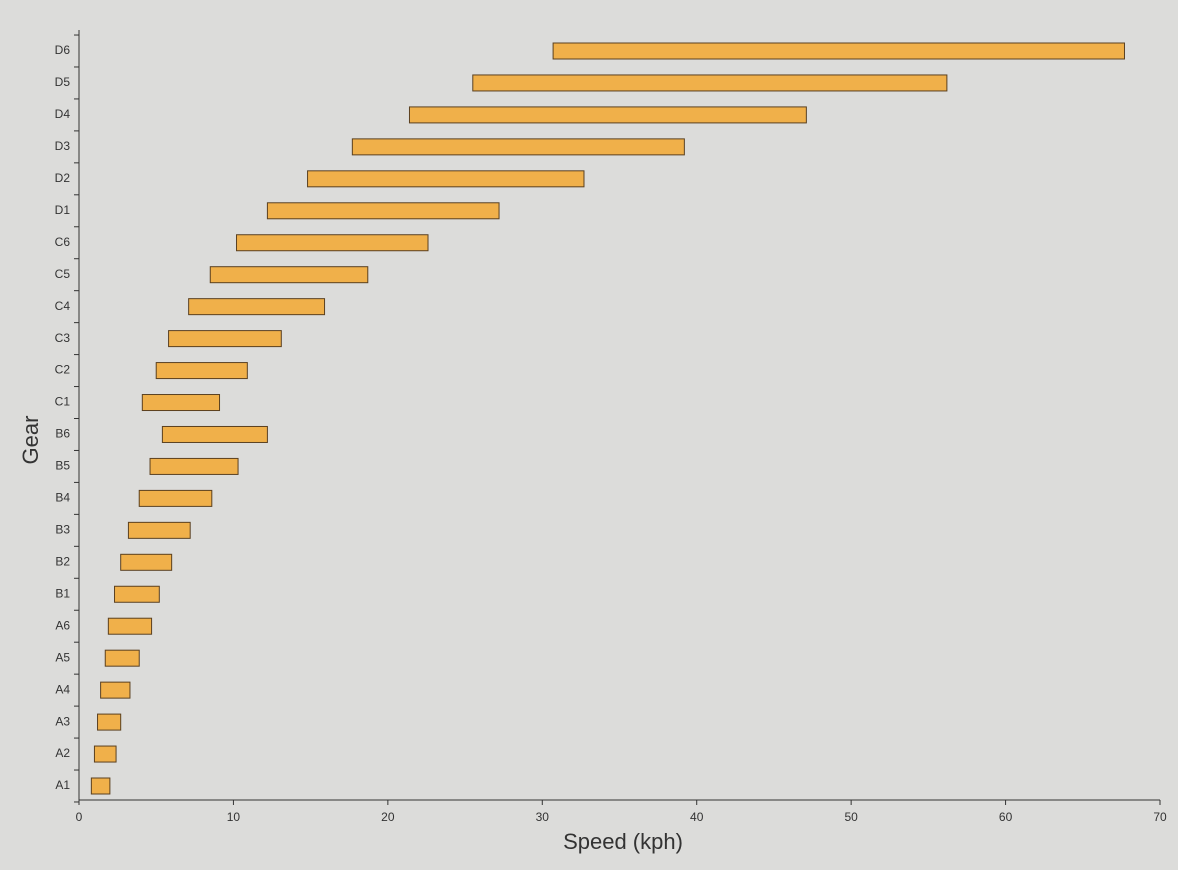  Describe the element at coordinates (63, 306) in the screenshot. I see `y-tick-label: C4` at that location.